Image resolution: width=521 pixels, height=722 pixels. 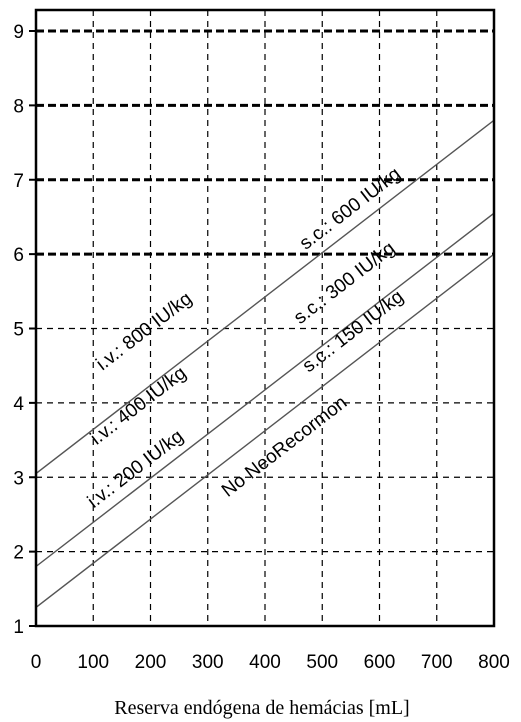 I want to click on x-tick-labels: 0 100 200 300 400 500 600 700 800, so click(x=270, y=662).